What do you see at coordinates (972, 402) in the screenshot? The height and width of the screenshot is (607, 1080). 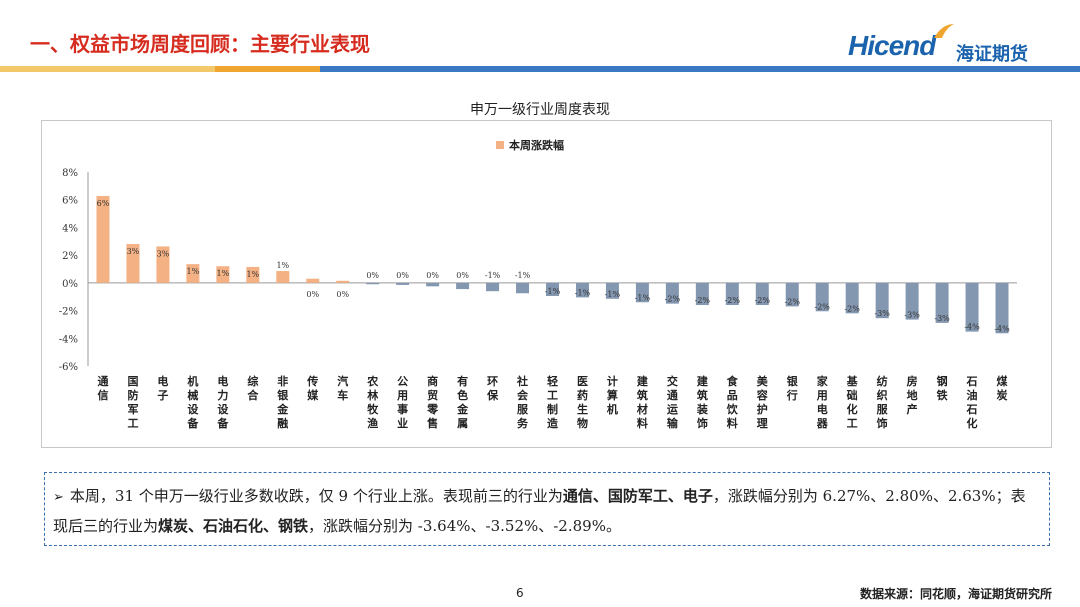 I see `category-label: 石油石化` at bounding box center [972, 402].